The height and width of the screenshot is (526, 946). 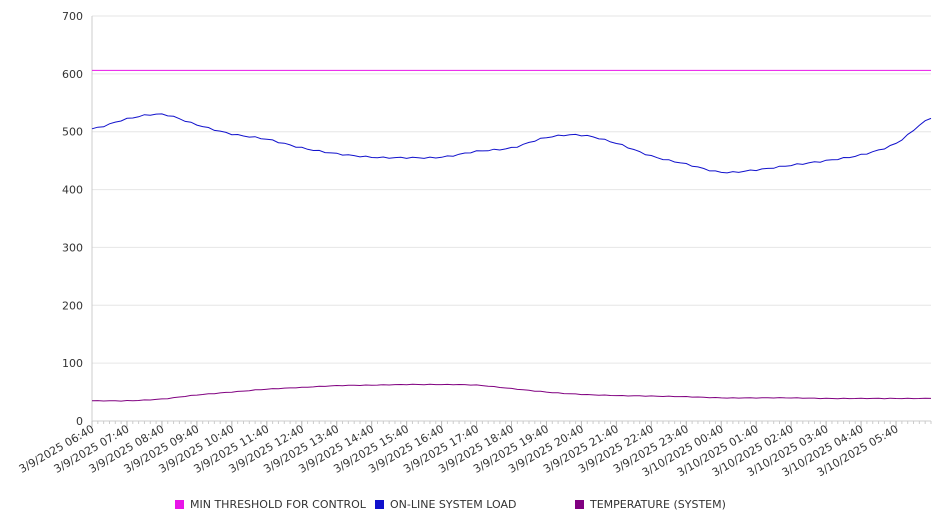 I want to click on legend-item-system-load: ON-LINE SYSTEM LOAD, so click(x=445, y=504).